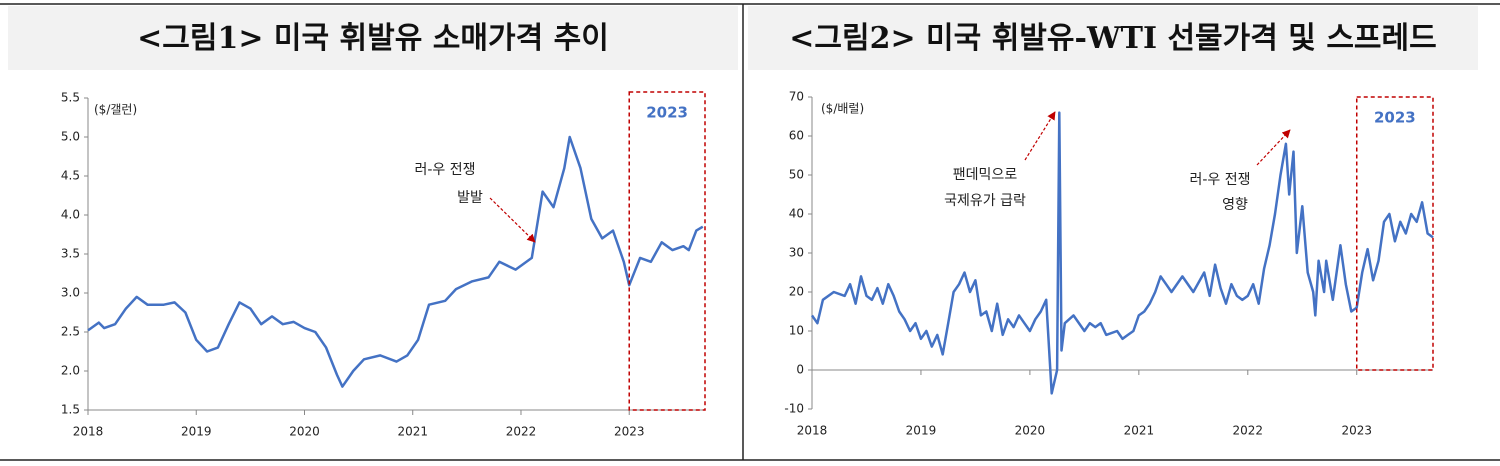 Image resolution: width=1500 pixels, height=466 pixels. I want to click on y-tick-label: 60, so click(796, 136).